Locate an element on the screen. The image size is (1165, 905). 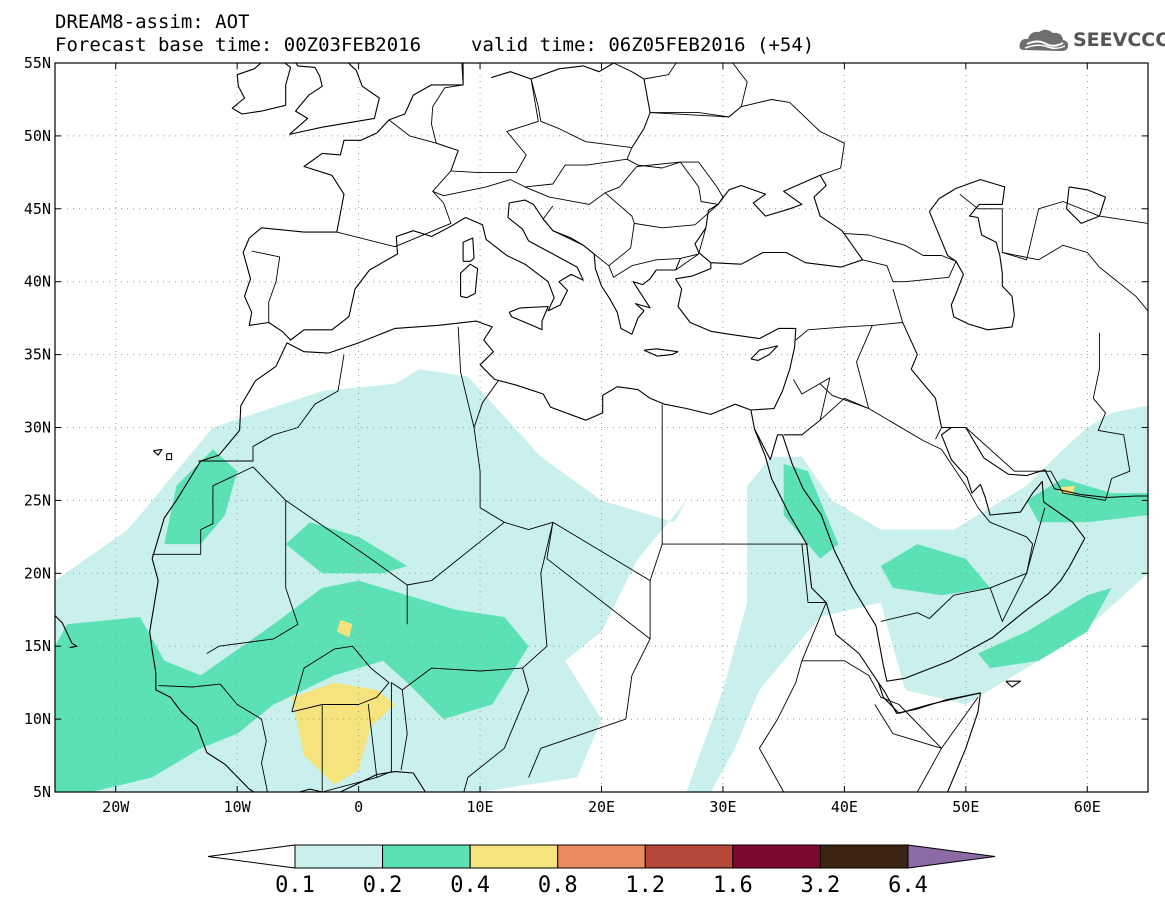
map-title: DREAM8-assim: AOT is located at coordinates (152, 22).